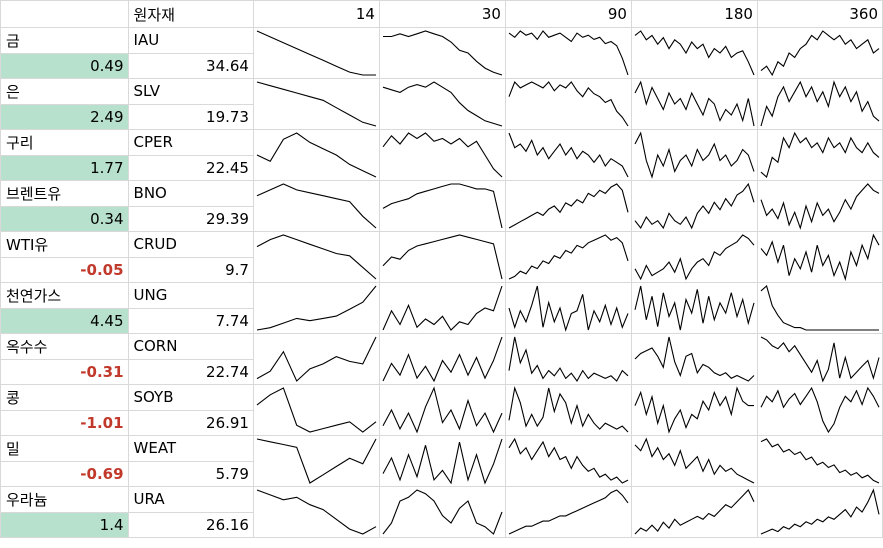 The height and width of the screenshot is (548, 883). What do you see at coordinates (190, 448) in the screenshot?
I see `ticker-cell: WEAT` at bounding box center [190, 448].